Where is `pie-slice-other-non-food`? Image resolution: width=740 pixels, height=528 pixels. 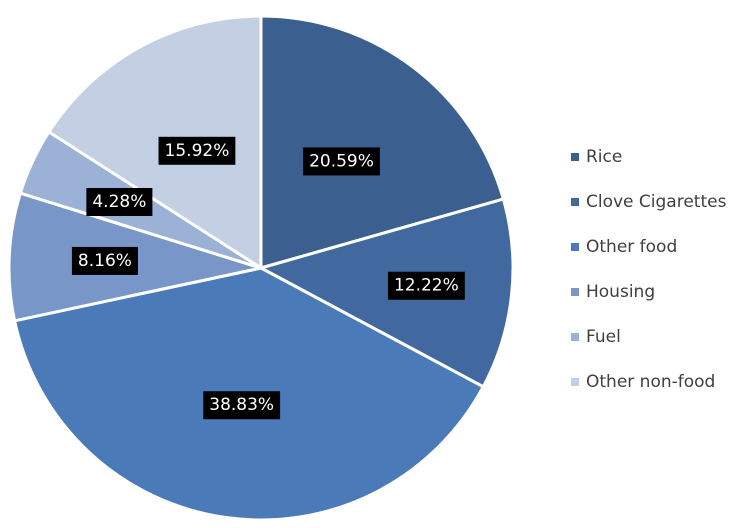 pie-slice-other-non-food is located at coordinates (155, 142).